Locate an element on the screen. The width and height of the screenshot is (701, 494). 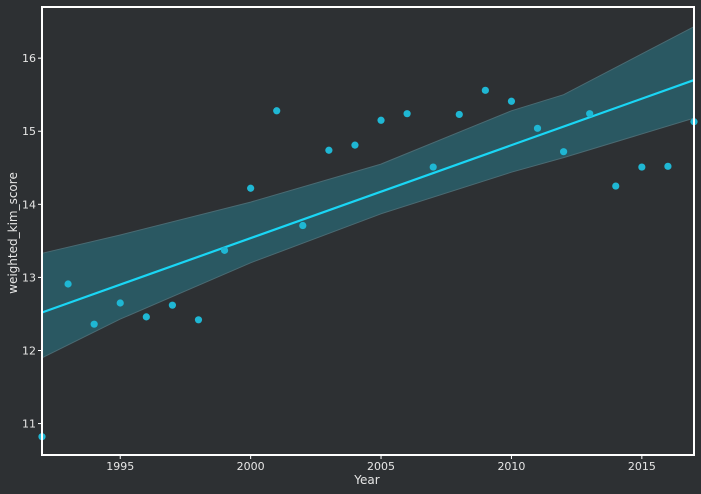
y-axis-ticks: 11 12 13 14 15 16 is located at coordinates (32, 241).